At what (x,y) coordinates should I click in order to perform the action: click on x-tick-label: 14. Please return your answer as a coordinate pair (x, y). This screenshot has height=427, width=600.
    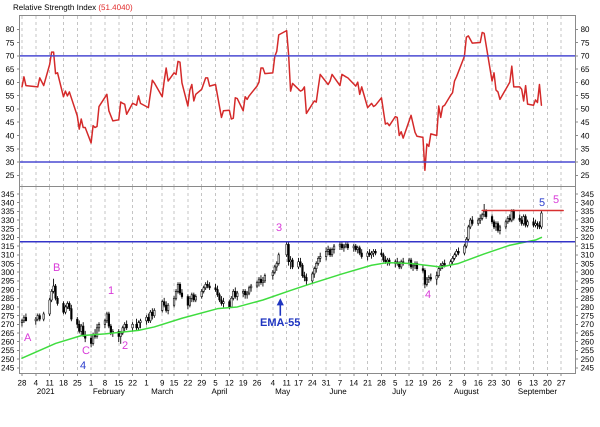
    Looking at the image, I should click on (354, 383).